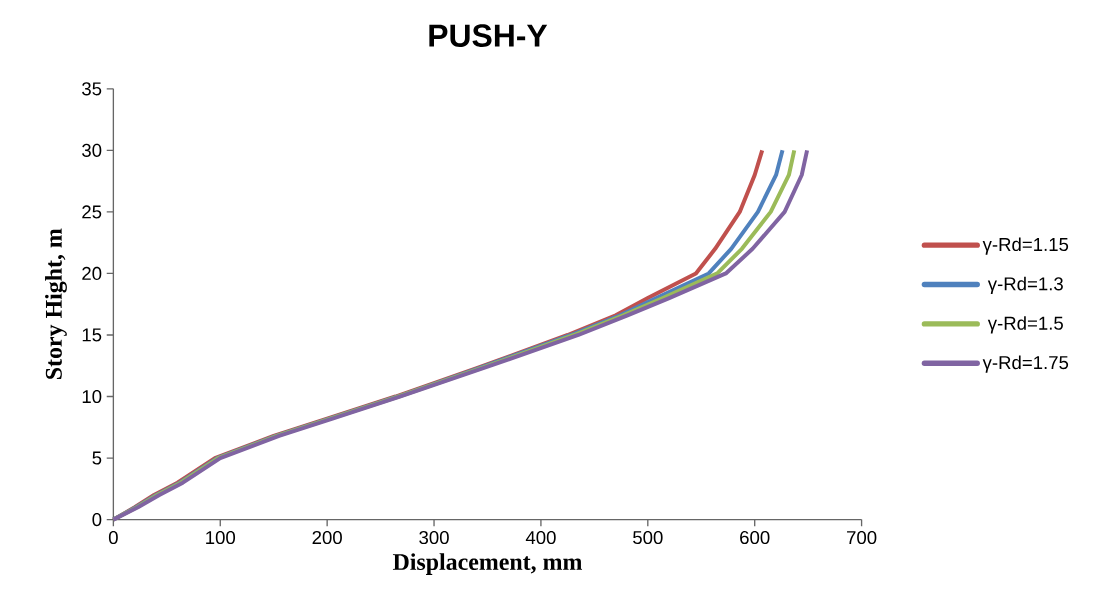  What do you see at coordinates (56, 303) in the screenshot?
I see `y-axis-title: Story Hight, m` at bounding box center [56, 303].